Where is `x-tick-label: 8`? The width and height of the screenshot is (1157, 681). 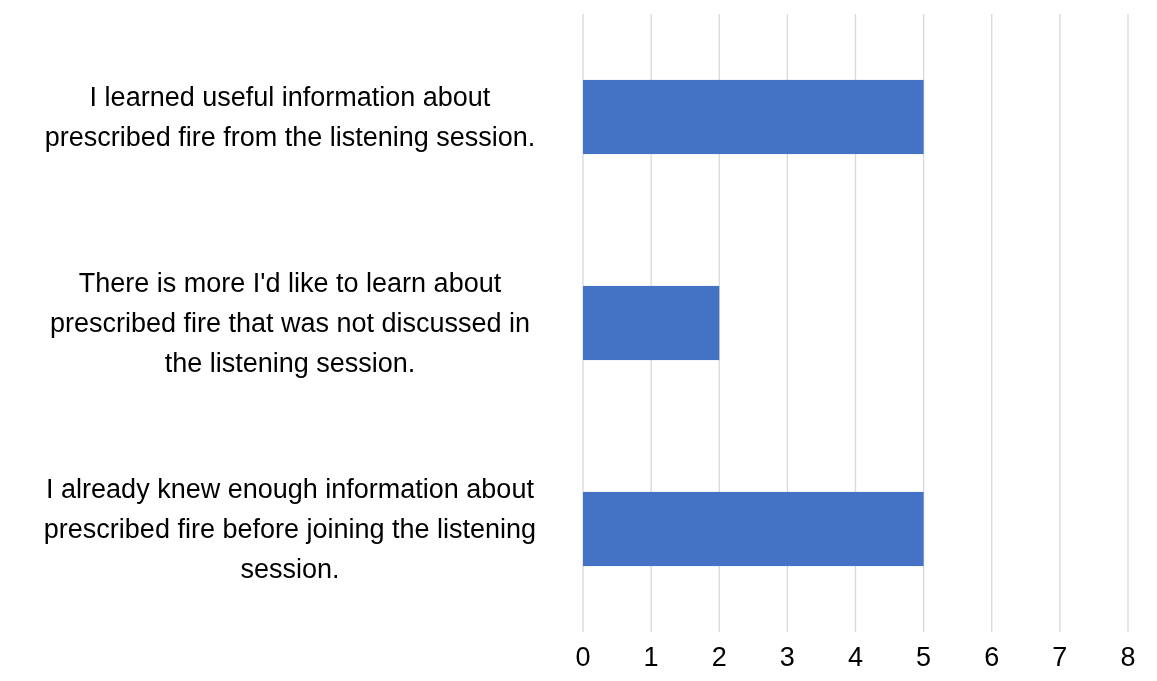 x-tick-label: 8 is located at coordinates (1128, 657).